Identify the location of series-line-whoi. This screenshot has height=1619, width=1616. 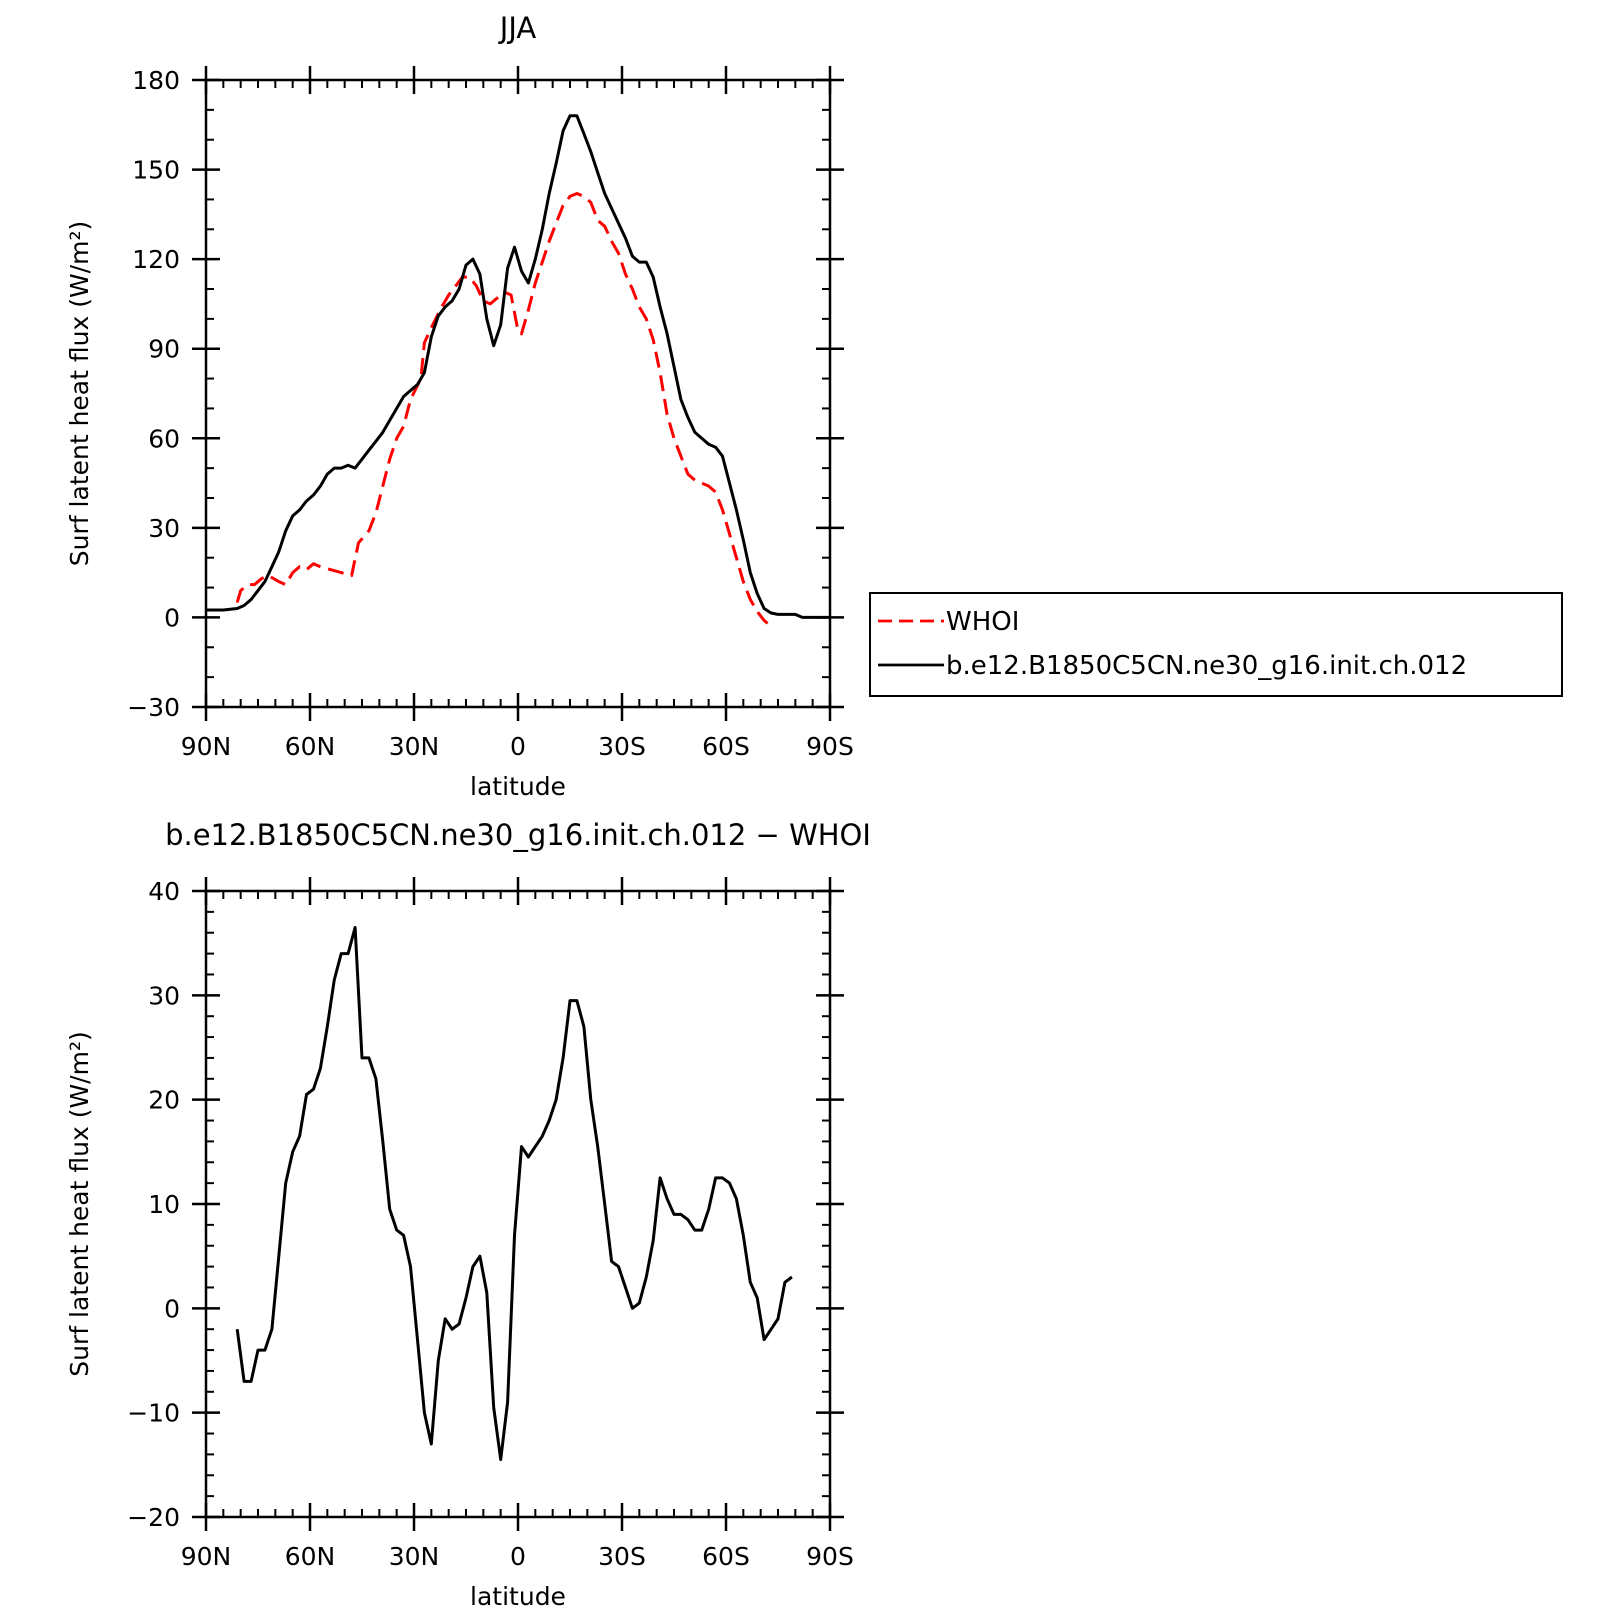
(502, 408).